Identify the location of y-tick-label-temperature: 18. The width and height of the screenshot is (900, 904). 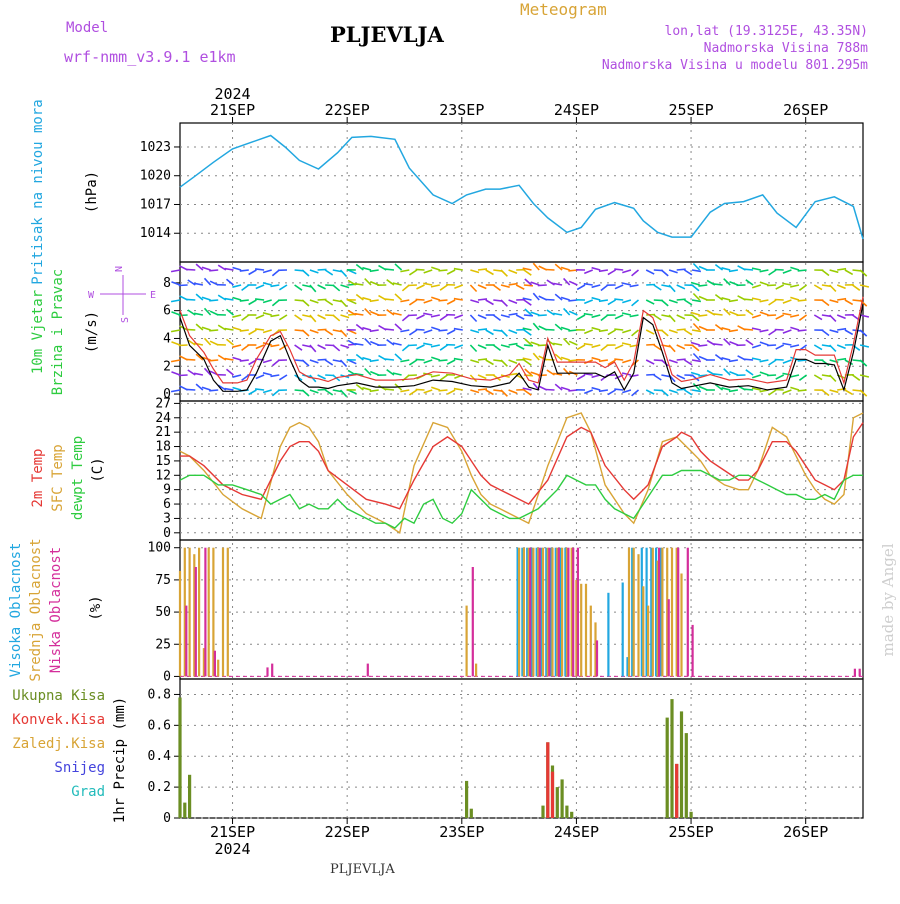
(163, 447).